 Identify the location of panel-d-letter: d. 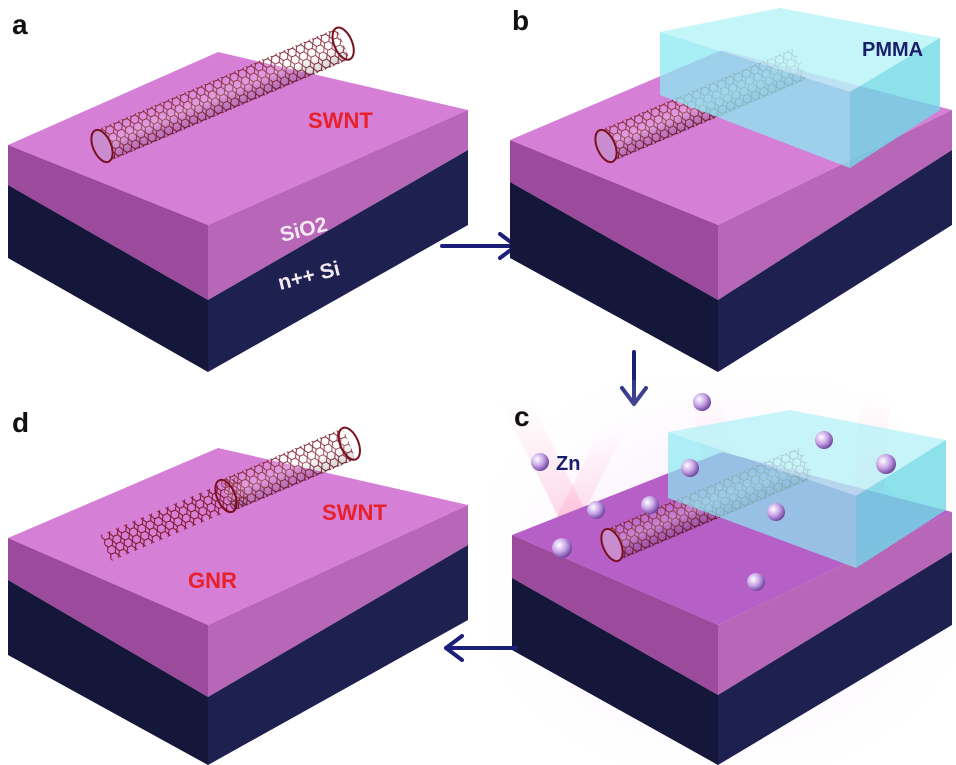
(20, 422).